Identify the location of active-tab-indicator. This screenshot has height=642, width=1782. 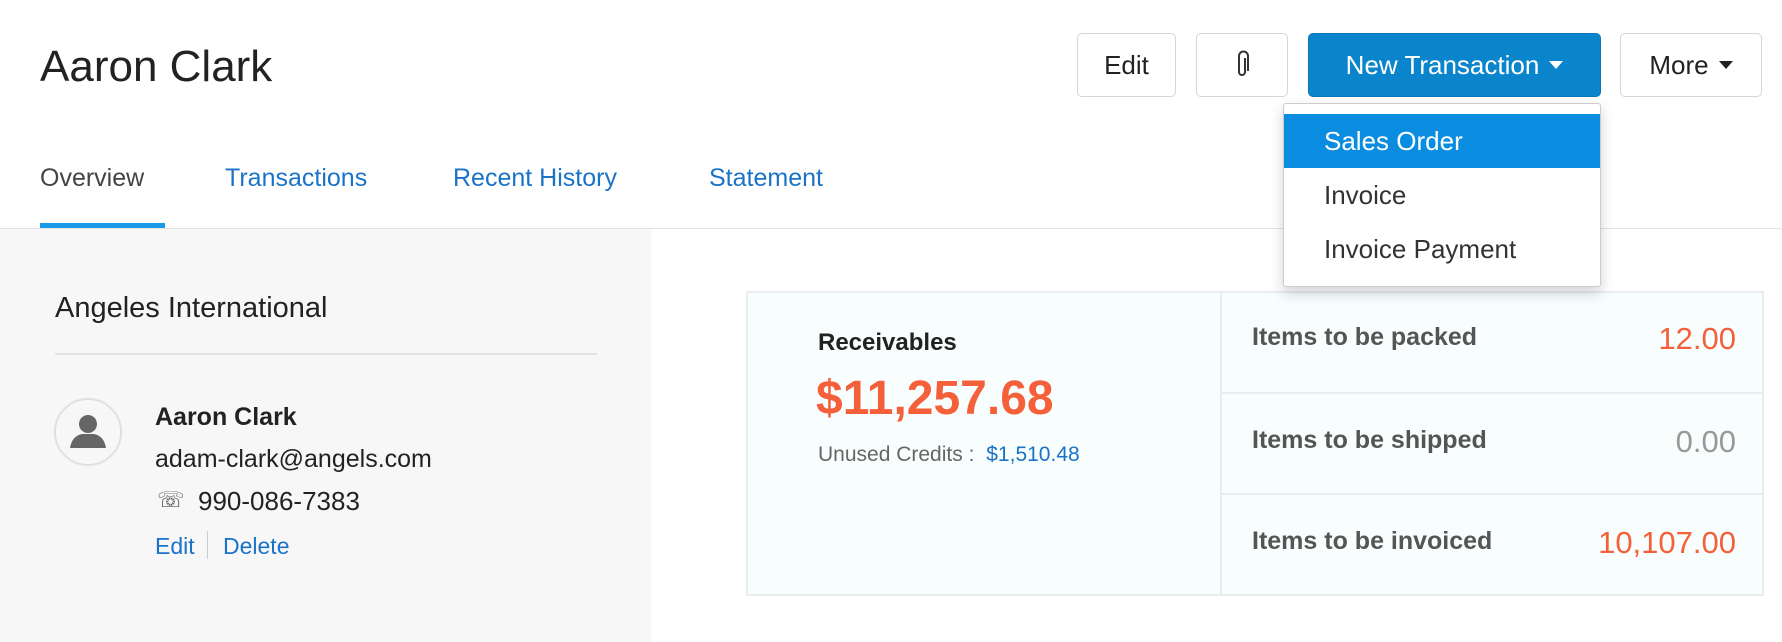
(102, 225).